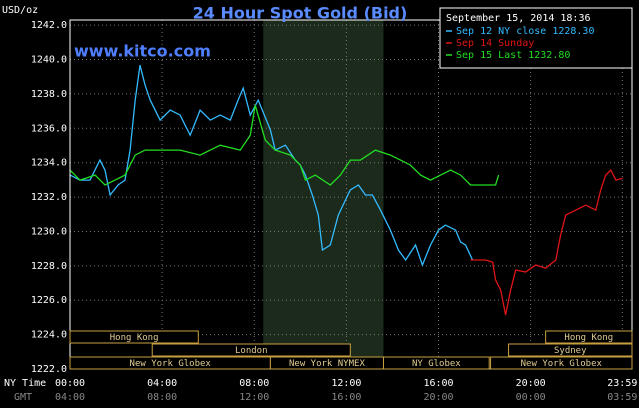 The width and height of the screenshot is (639, 408). What do you see at coordinates (622, 383) in the screenshot?
I see `x-tick-label: 23:59` at bounding box center [622, 383].